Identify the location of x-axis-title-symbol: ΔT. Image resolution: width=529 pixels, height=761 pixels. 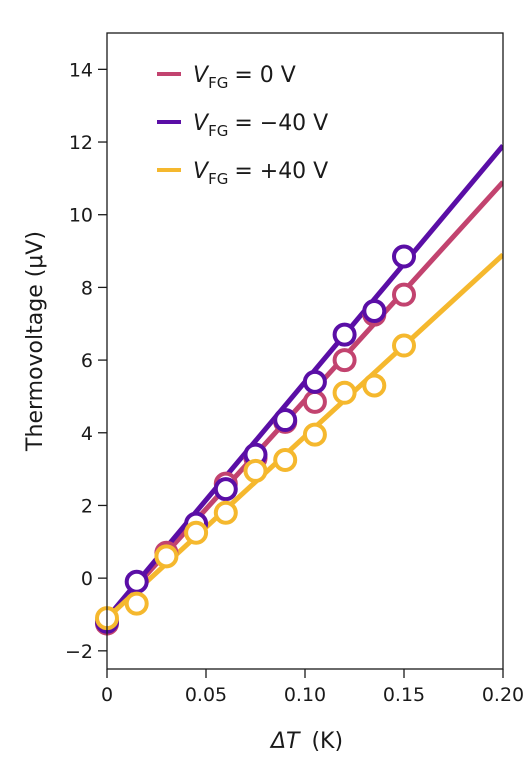
(285, 741).